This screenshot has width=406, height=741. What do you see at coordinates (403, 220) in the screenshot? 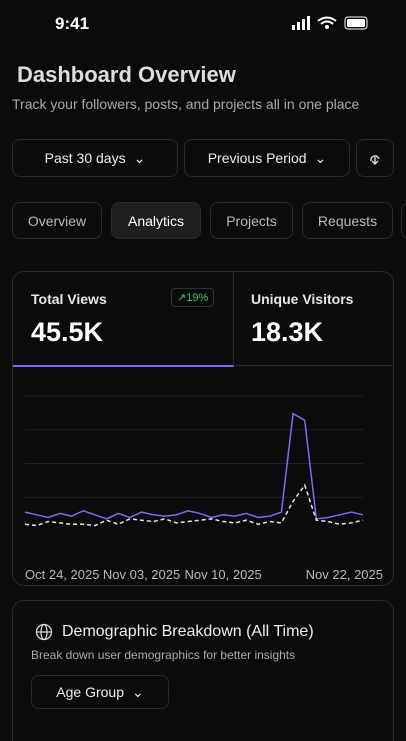
I see `tab` at bounding box center [403, 220].